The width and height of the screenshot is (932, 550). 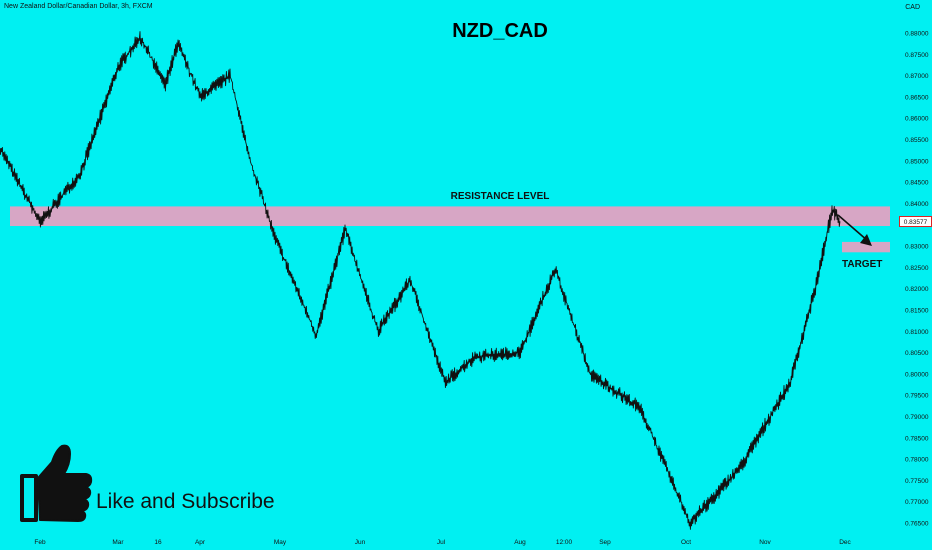 What do you see at coordinates (686, 542) in the screenshot?
I see `x-tick-label: Oct` at bounding box center [686, 542].